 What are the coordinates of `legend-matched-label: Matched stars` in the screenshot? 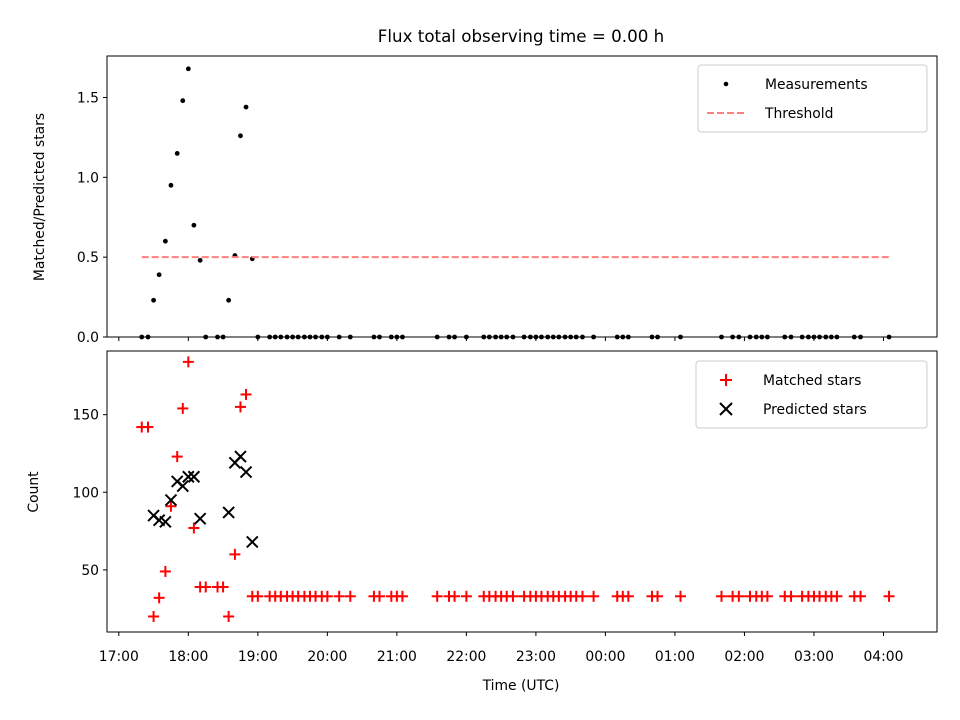 It's located at (812, 381).